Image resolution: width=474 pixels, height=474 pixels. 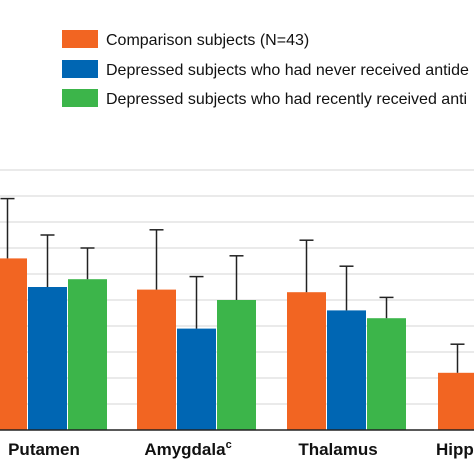 I want to click on x-tick-label: Hipp, so click(x=455, y=449).